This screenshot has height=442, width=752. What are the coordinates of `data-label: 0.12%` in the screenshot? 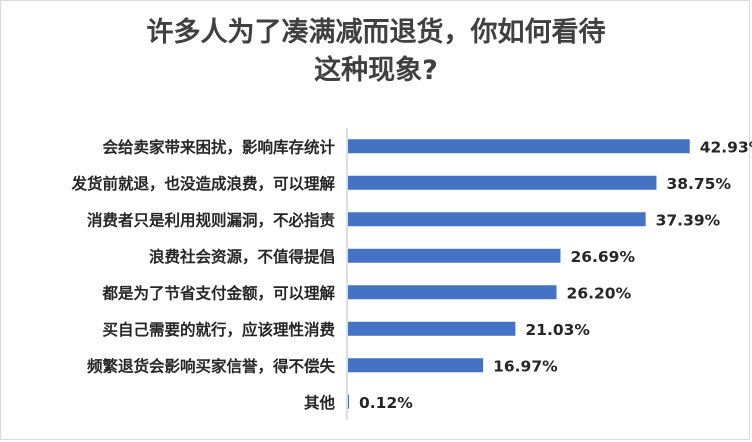 It's located at (386, 403).